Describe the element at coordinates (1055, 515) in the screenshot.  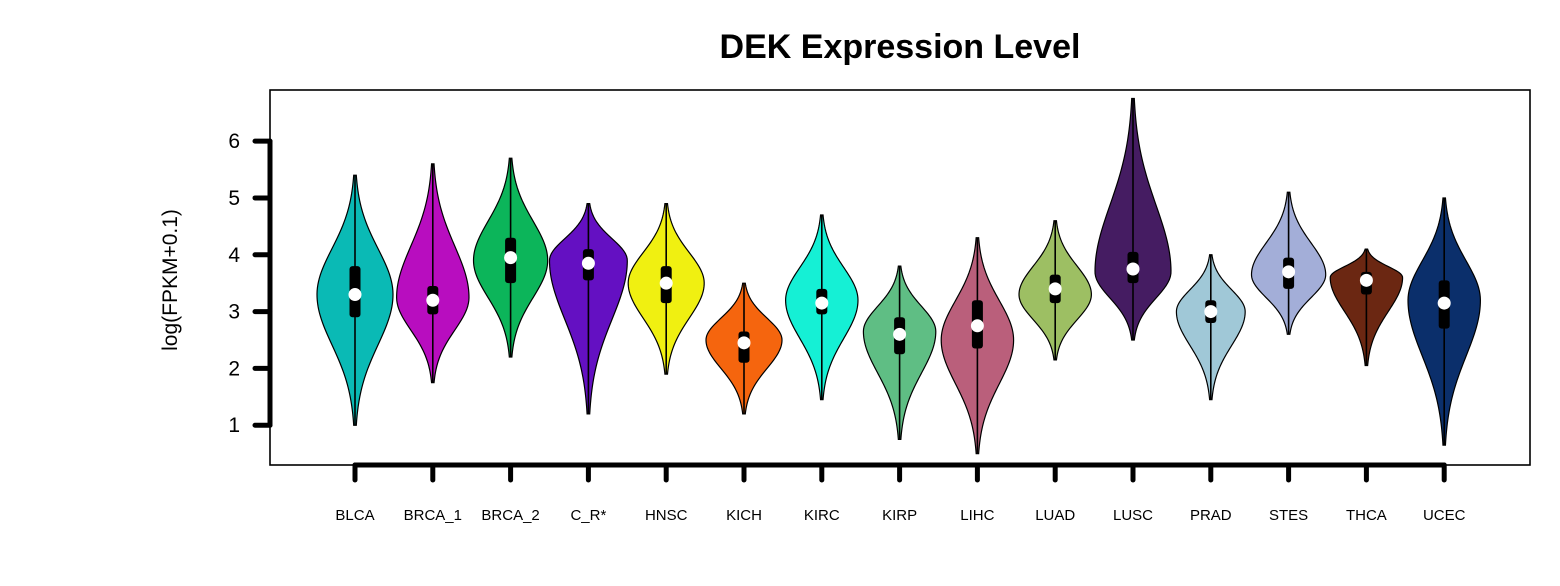
I see `x-tick-label: LUAD` at that location.